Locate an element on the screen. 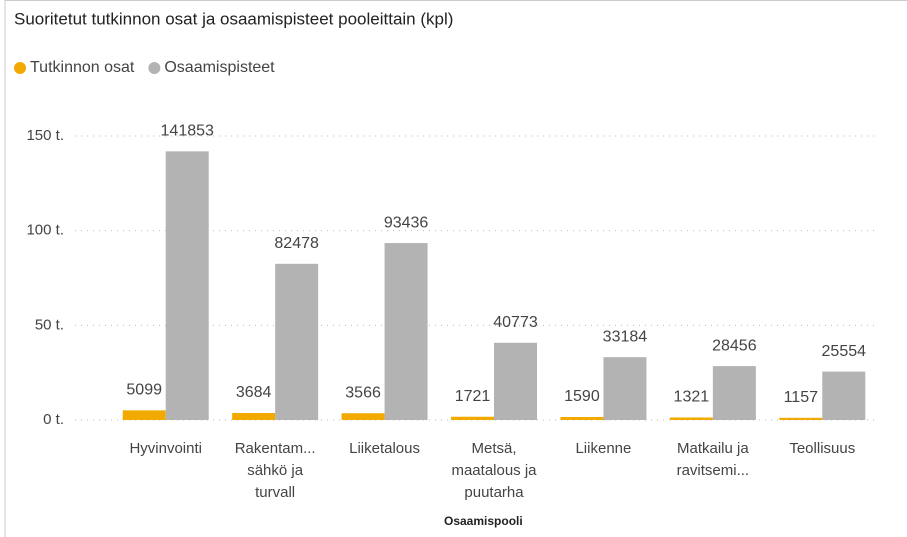 This screenshot has width=907, height=537. x-tick-label: Hyvinvointi is located at coordinates (165, 448).